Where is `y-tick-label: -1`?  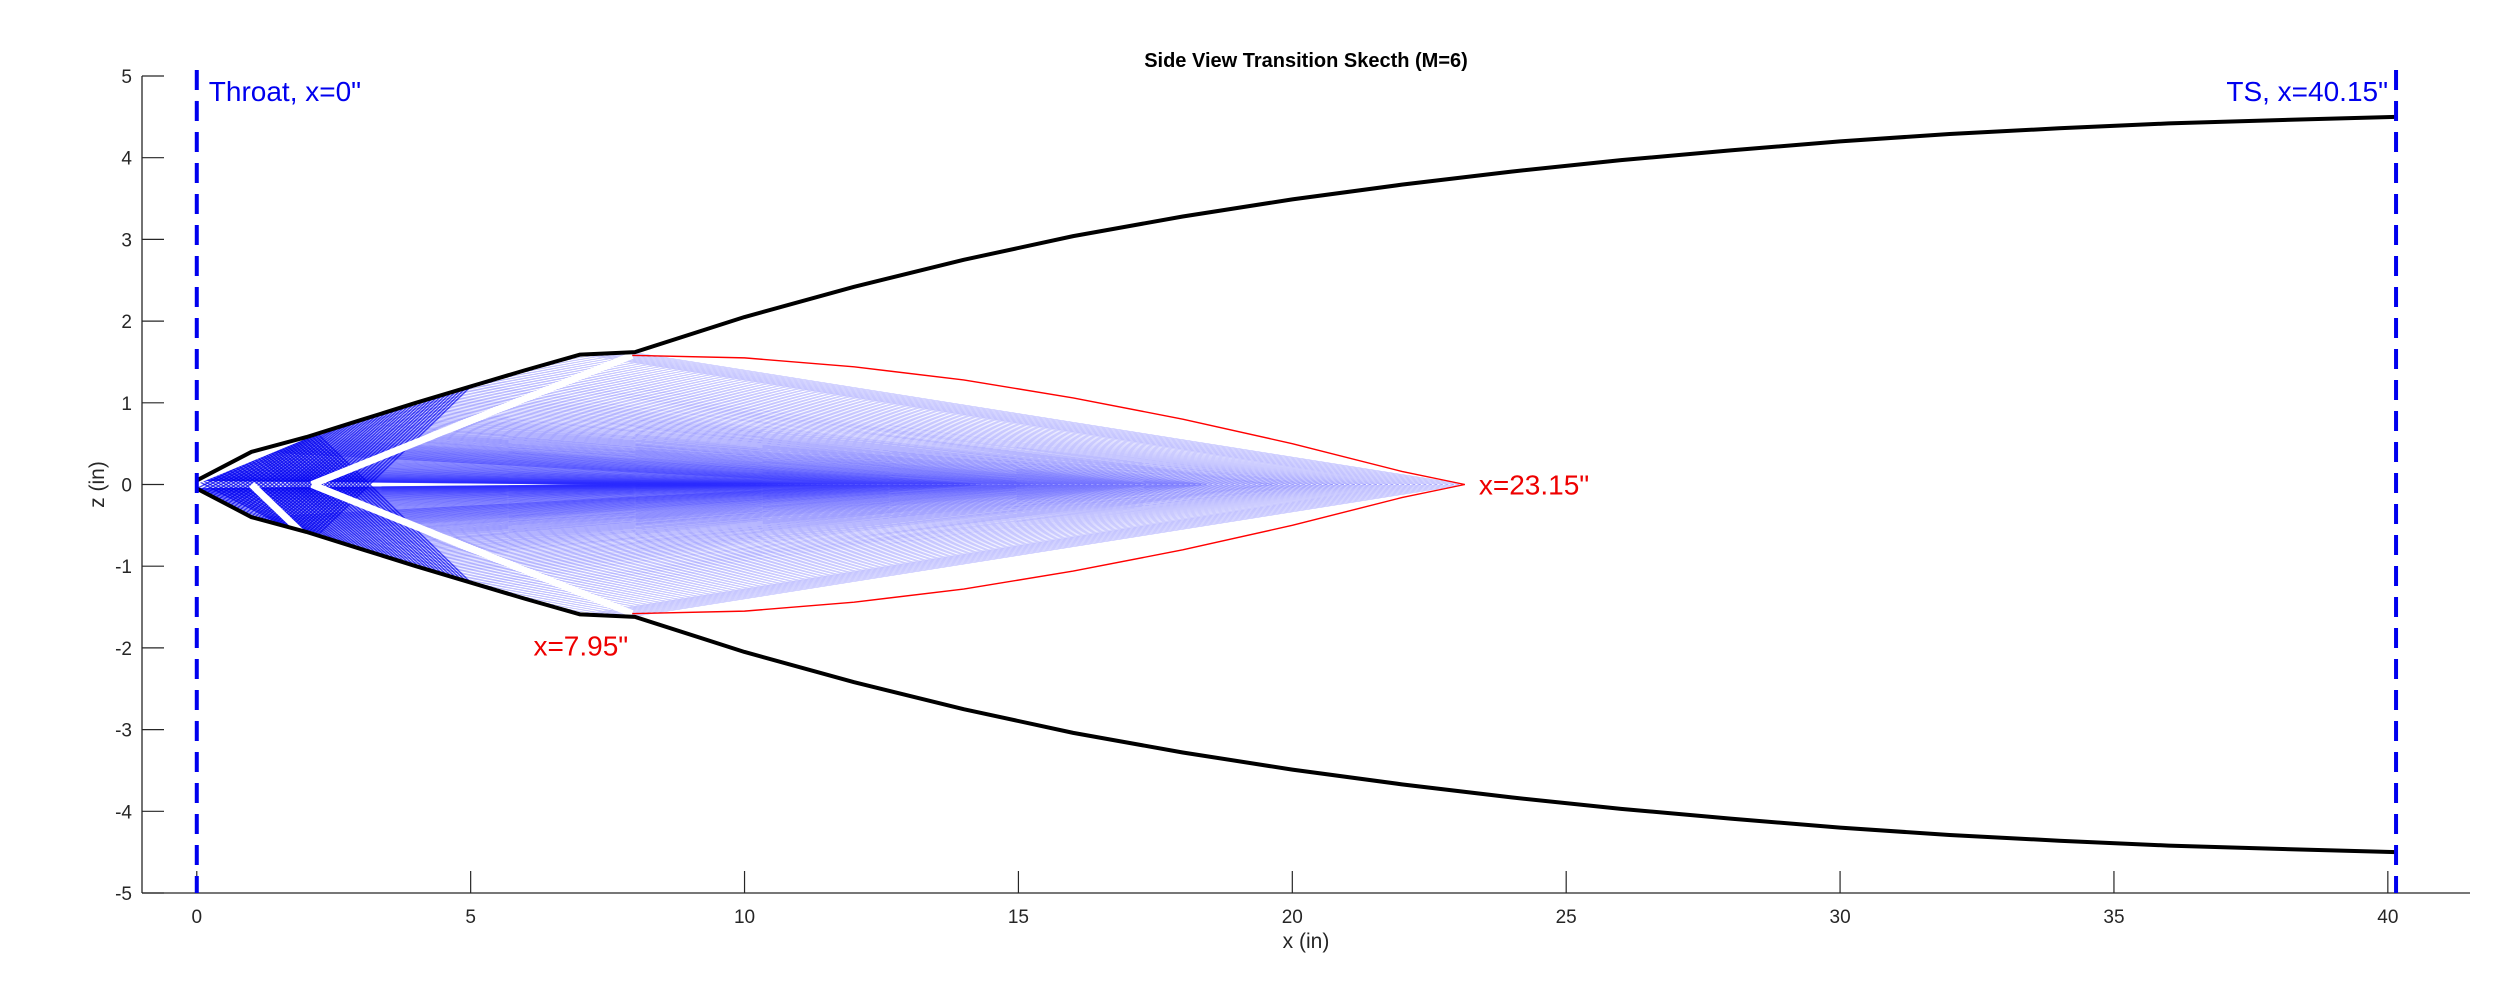 y-tick-label: -1 is located at coordinates (123, 567).